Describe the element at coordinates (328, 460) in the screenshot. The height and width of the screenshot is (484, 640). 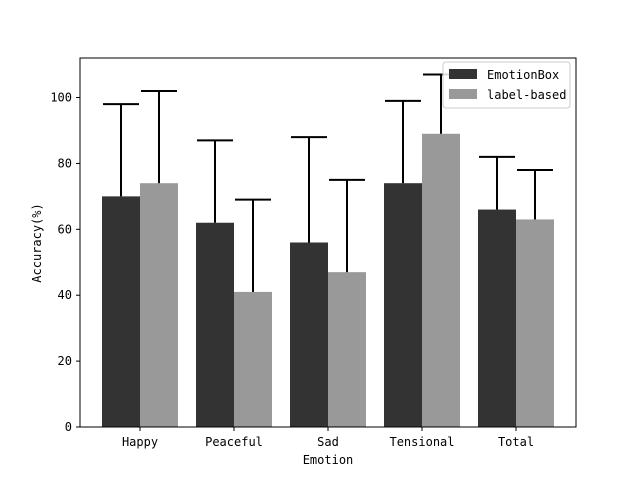
I see `x-axis-label: Emotion` at that location.